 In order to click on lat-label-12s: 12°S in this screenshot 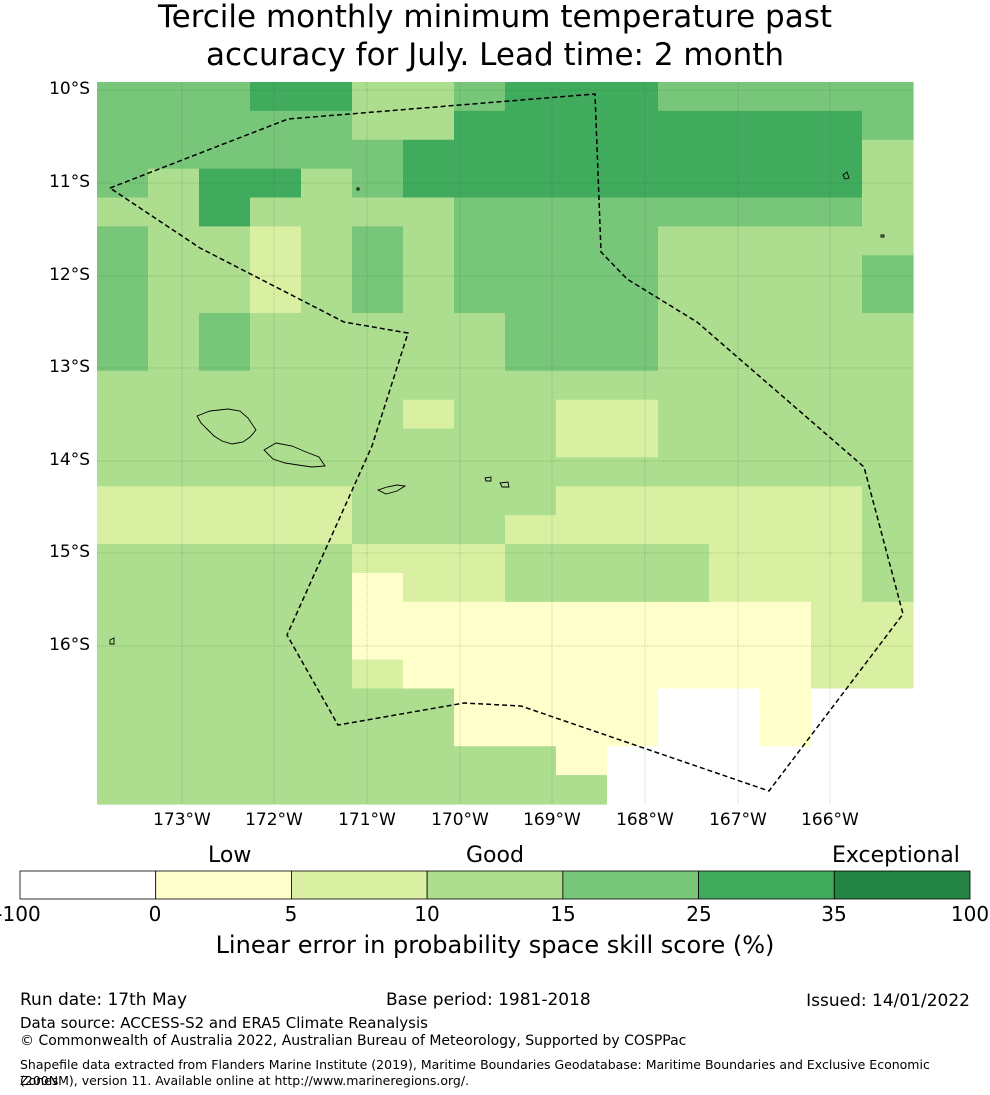, I will do `click(69, 275)`.